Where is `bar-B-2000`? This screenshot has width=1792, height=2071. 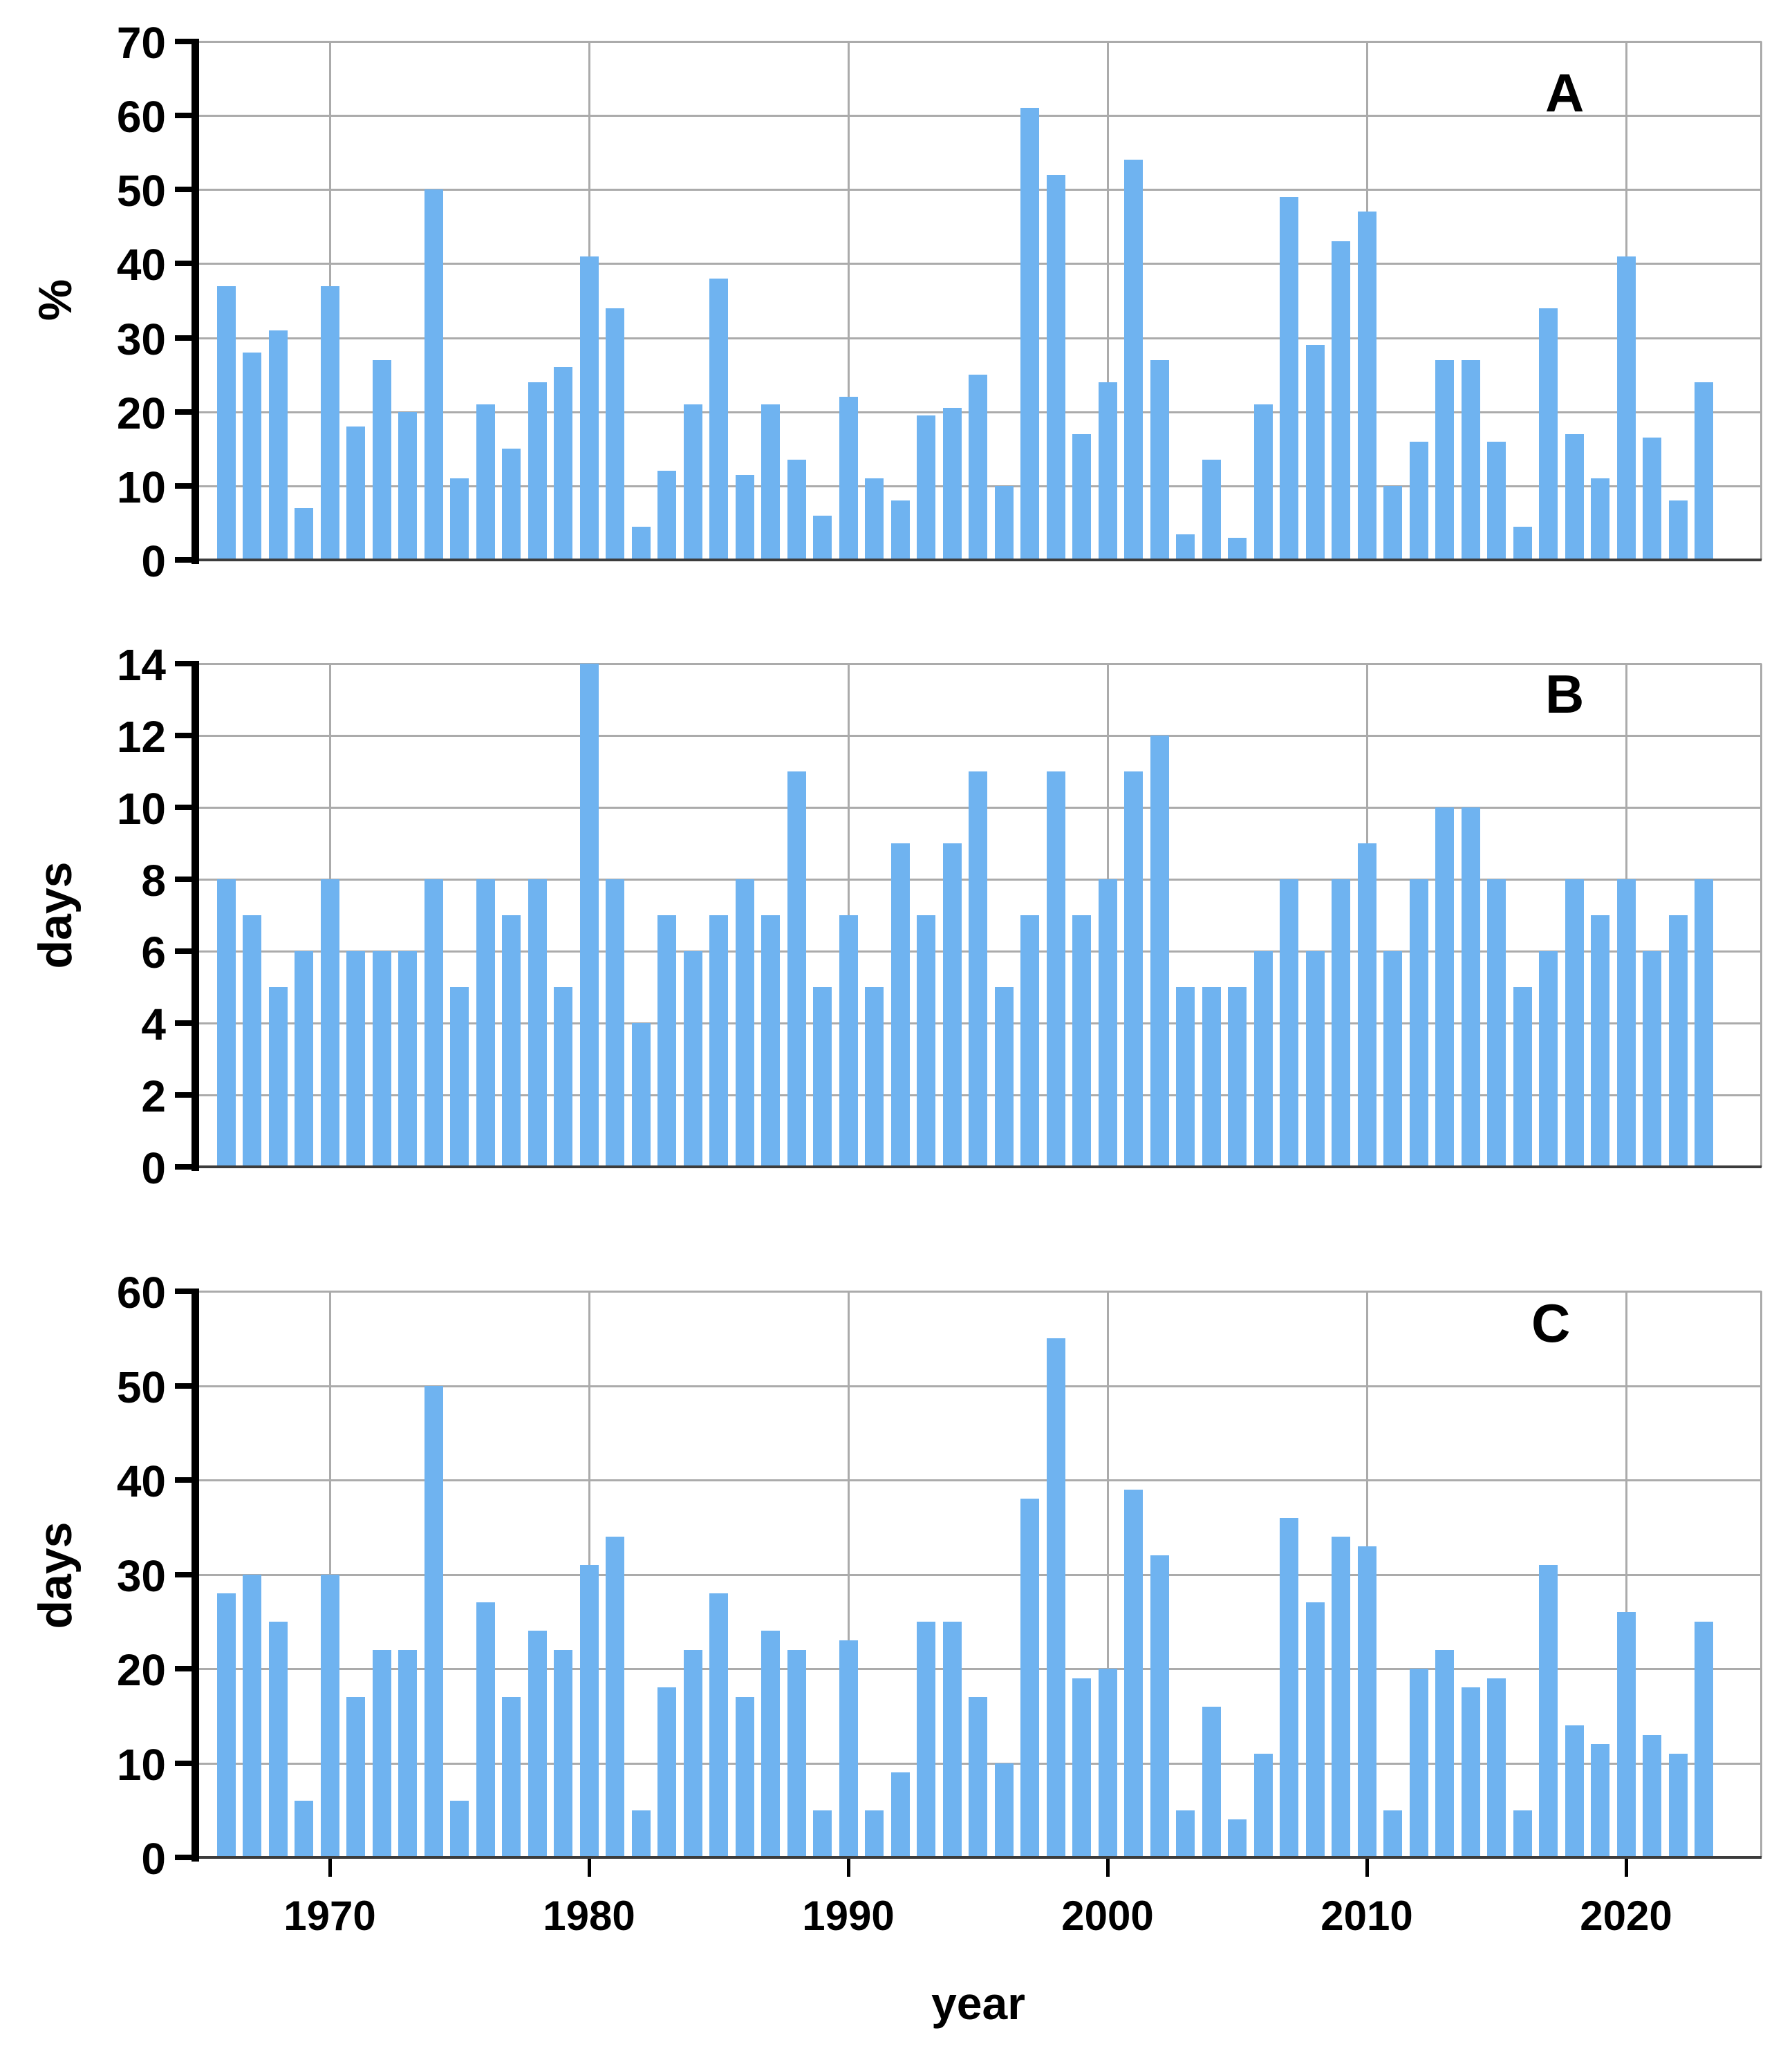
bar-B-2000 is located at coordinates (1107, 1023).